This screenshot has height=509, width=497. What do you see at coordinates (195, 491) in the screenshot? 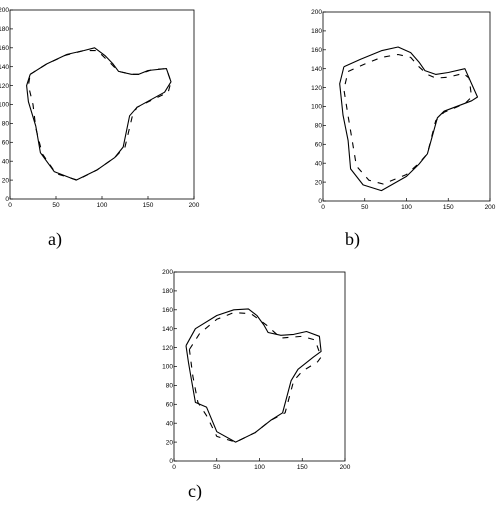
I see `panel-label: c)` at bounding box center [195, 491].